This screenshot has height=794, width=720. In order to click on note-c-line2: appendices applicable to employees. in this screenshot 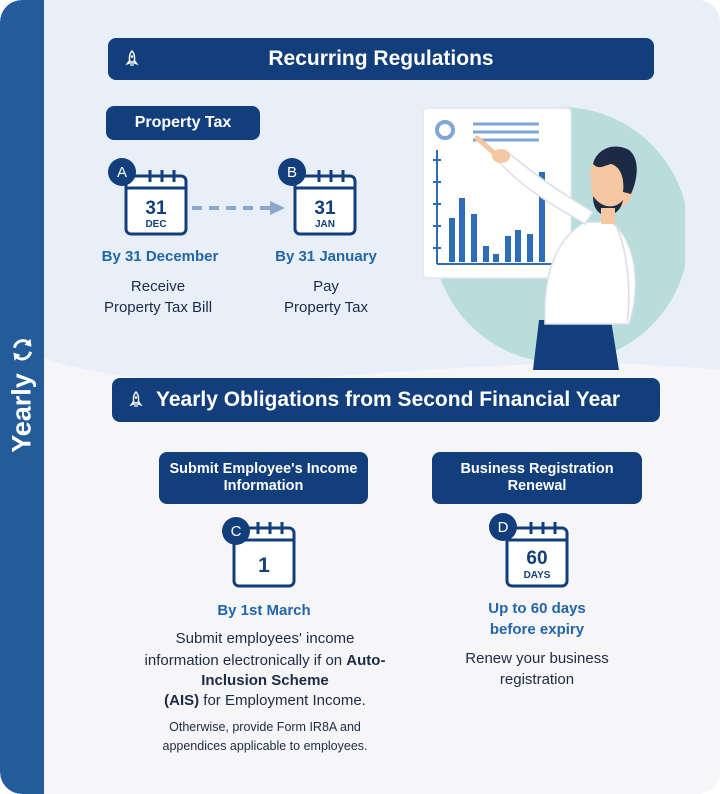, I will do `click(265, 746)`.